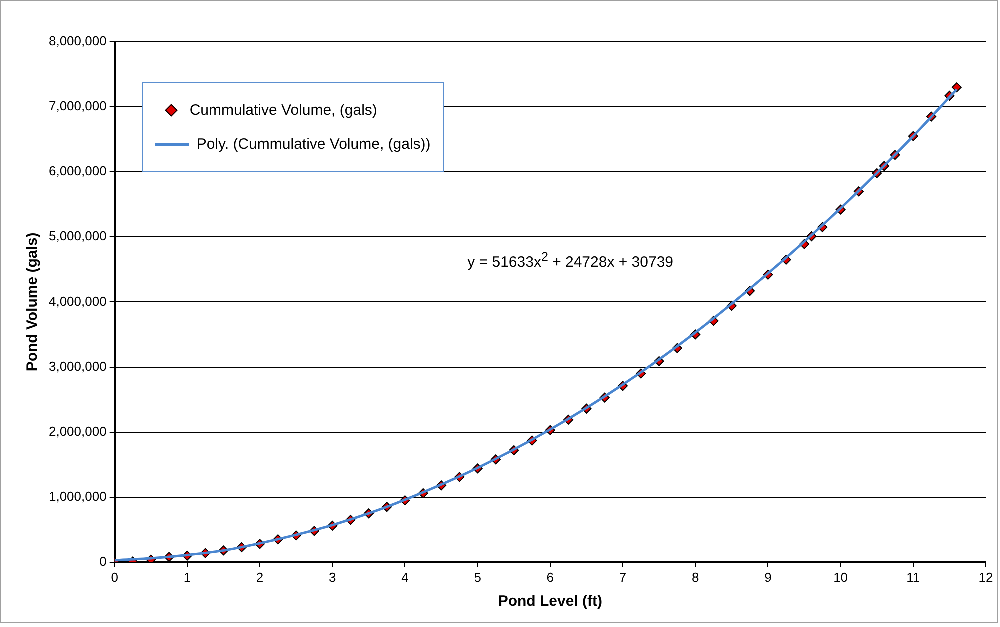 Image resolution: width=1000 pixels, height=627 pixels. What do you see at coordinates (571, 261) in the screenshot?
I see `annotation: y = 51633x$^{2}$ + 24728x + 30739` at bounding box center [571, 261].